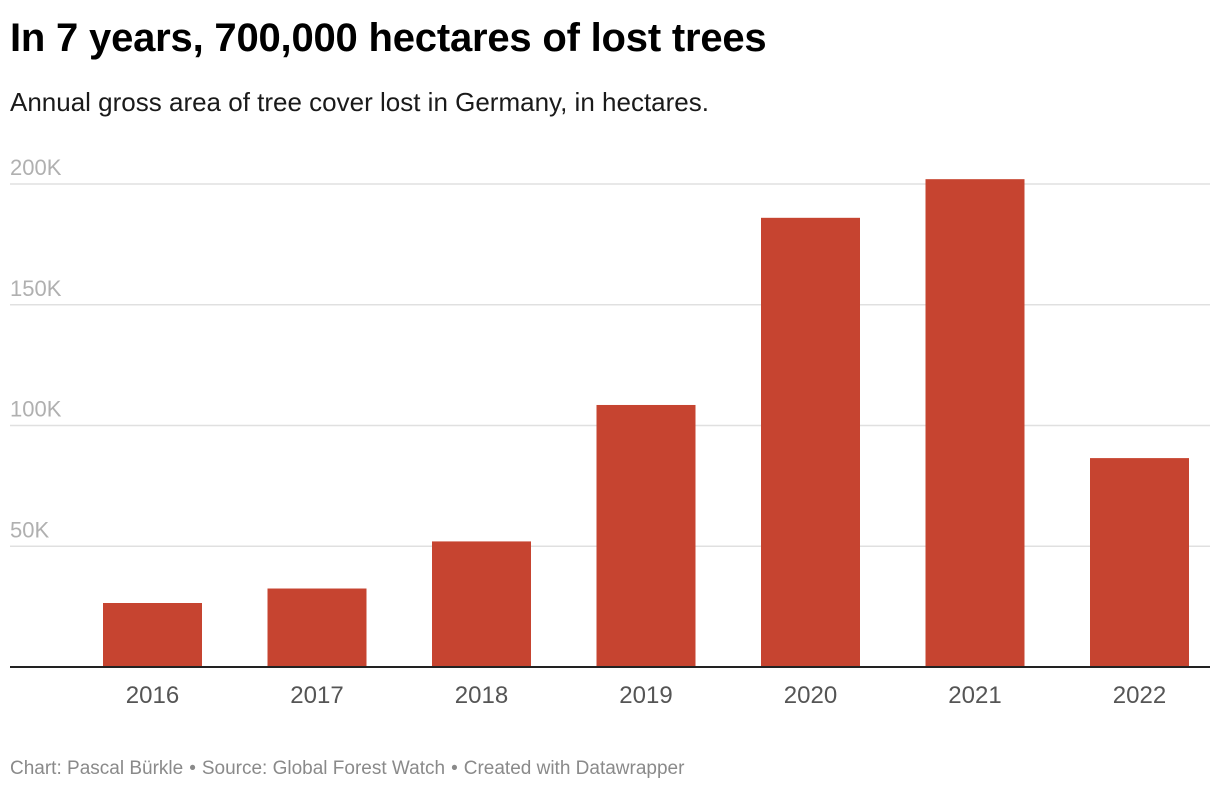 The image size is (1220, 792). Describe the element at coordinates (481, 695) in the screenshot. I see `x-tick-label: 2018` at that location.